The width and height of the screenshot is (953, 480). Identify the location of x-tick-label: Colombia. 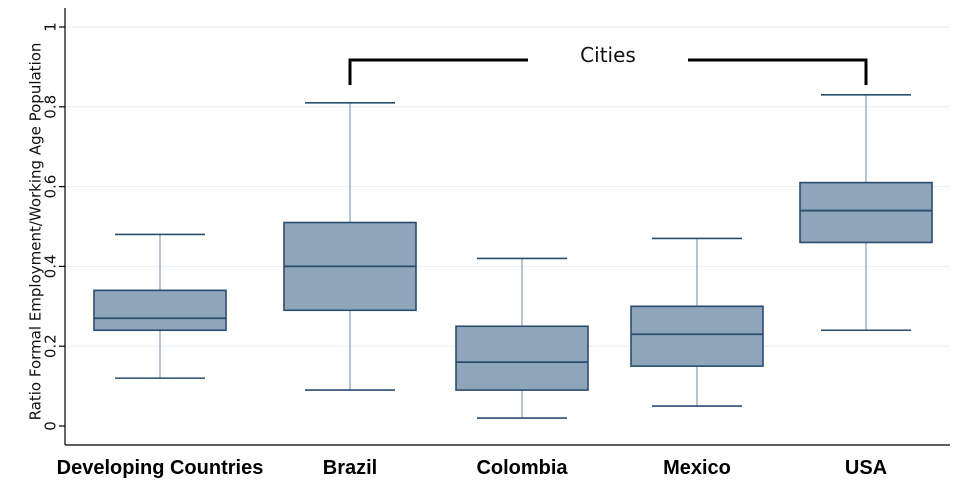
(522, 468).